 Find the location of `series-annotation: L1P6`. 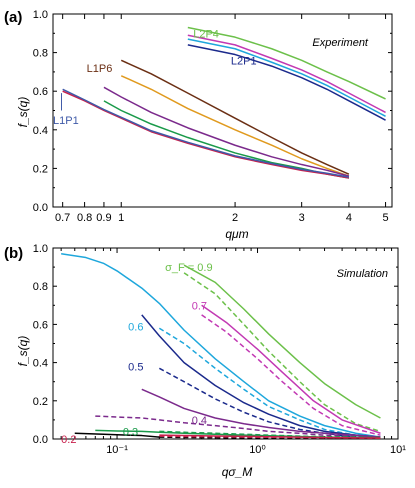

series-annotation: L1P6 is located at coordinates (100, 69).